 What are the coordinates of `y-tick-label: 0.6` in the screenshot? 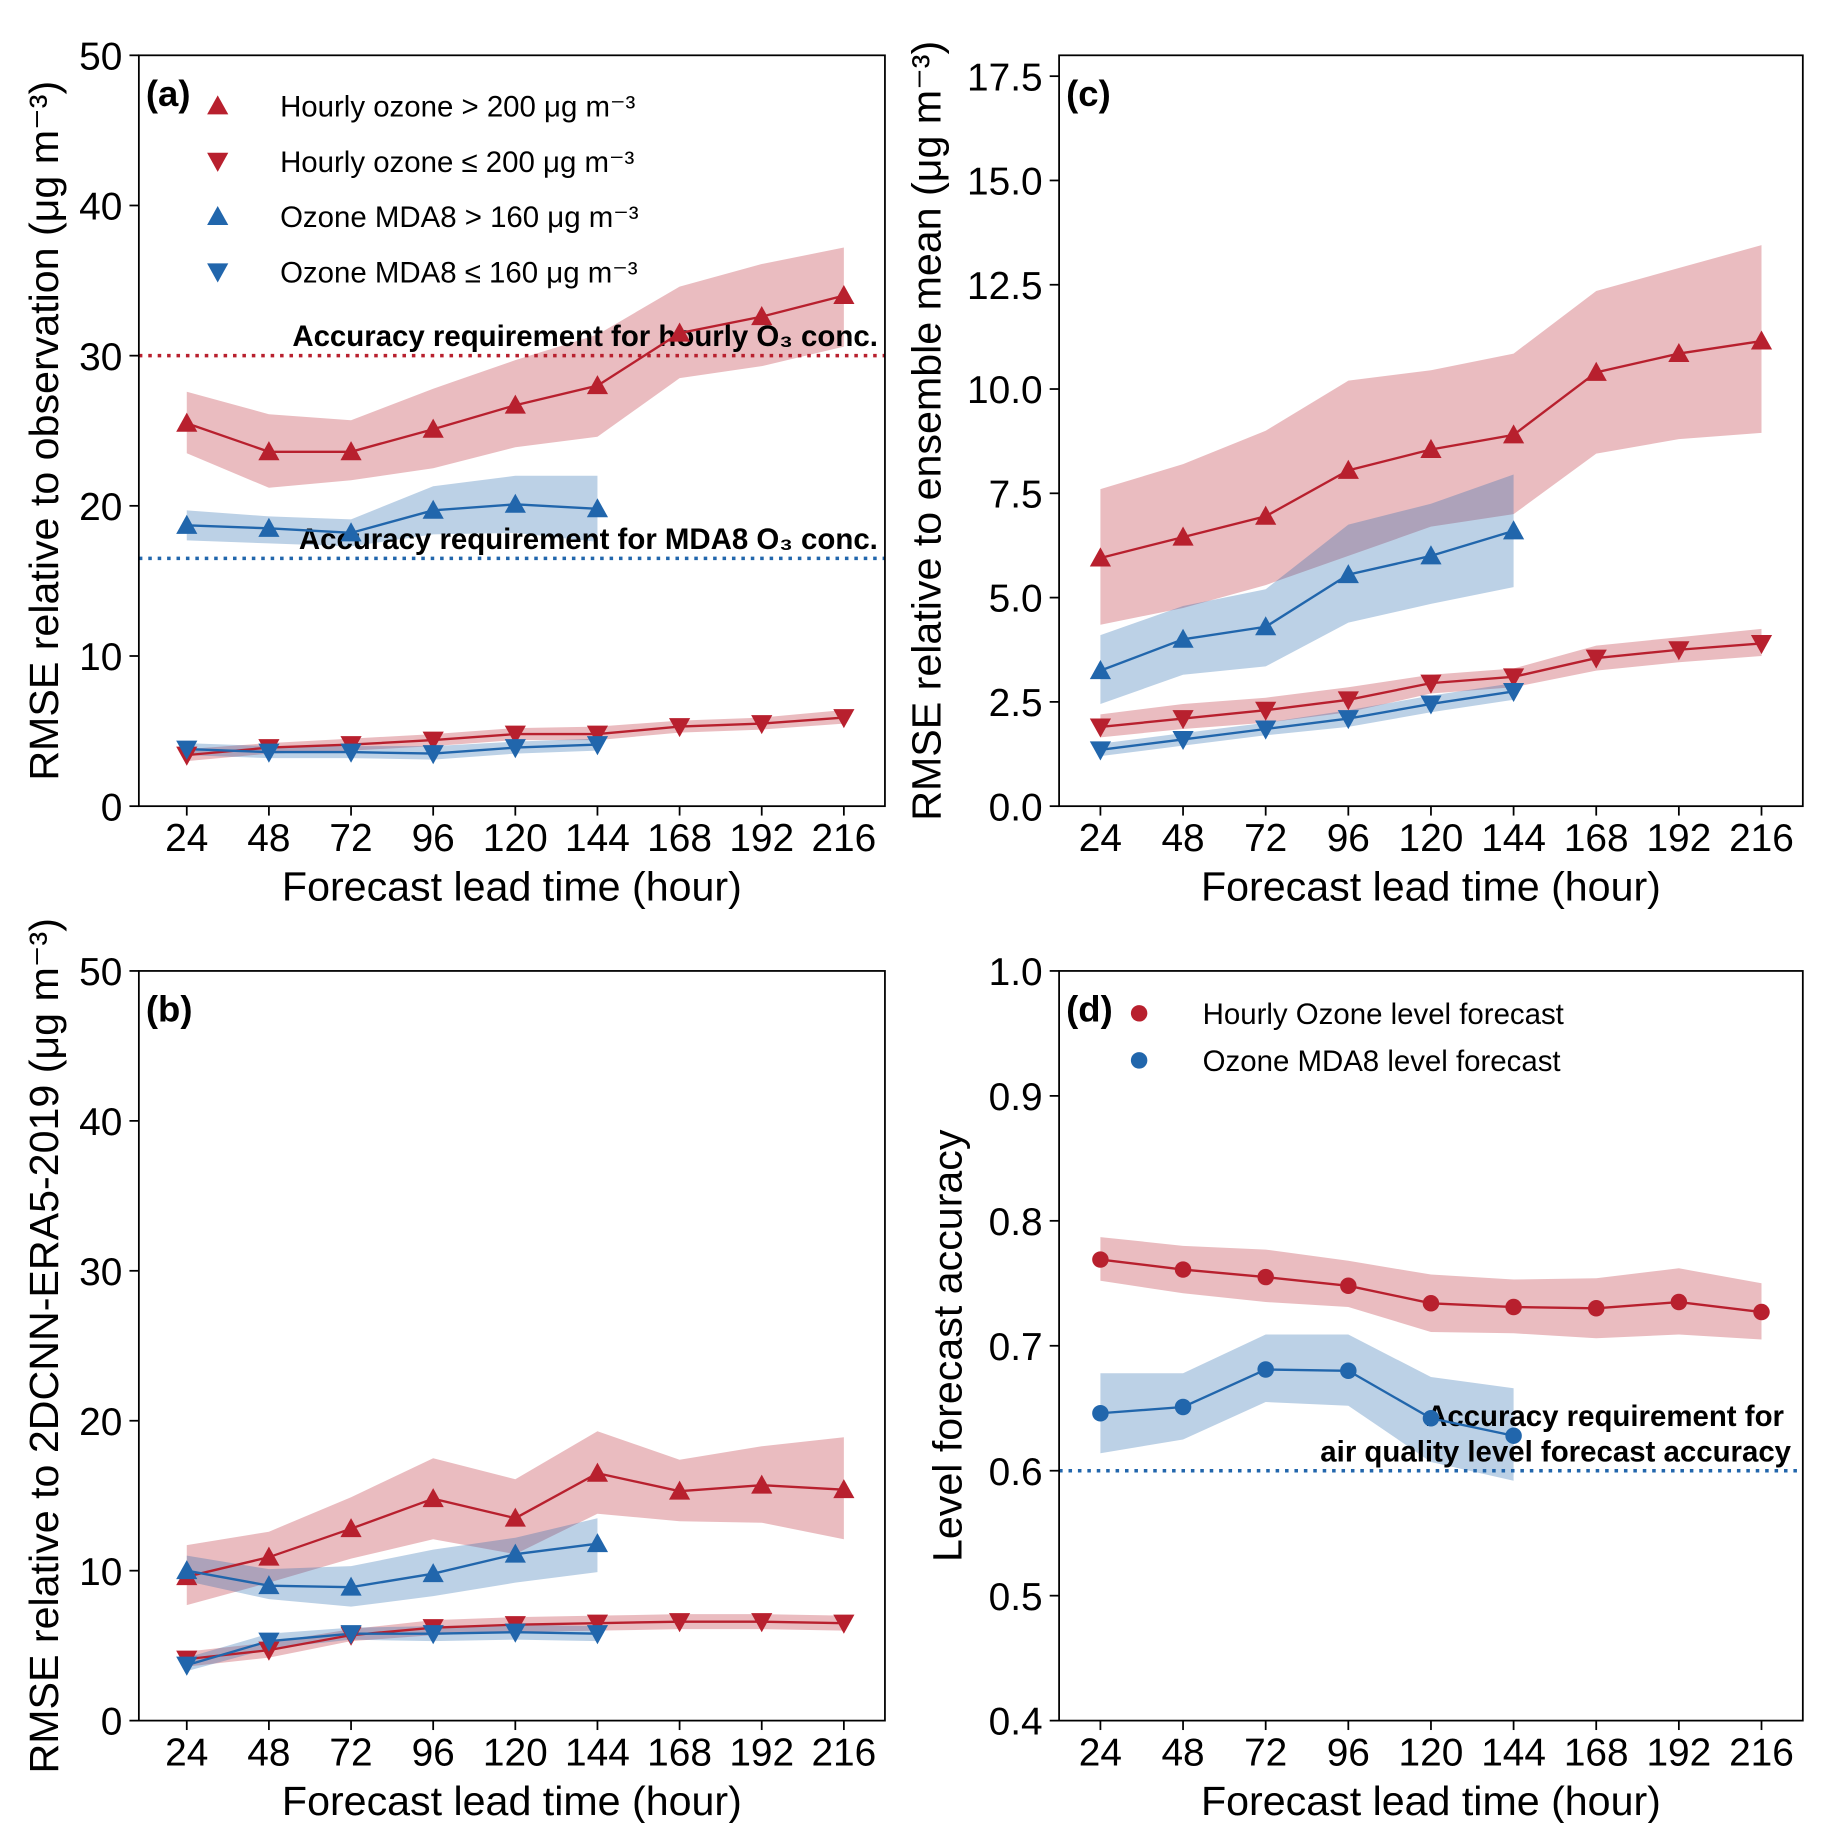 It's located at (1016, 1472).